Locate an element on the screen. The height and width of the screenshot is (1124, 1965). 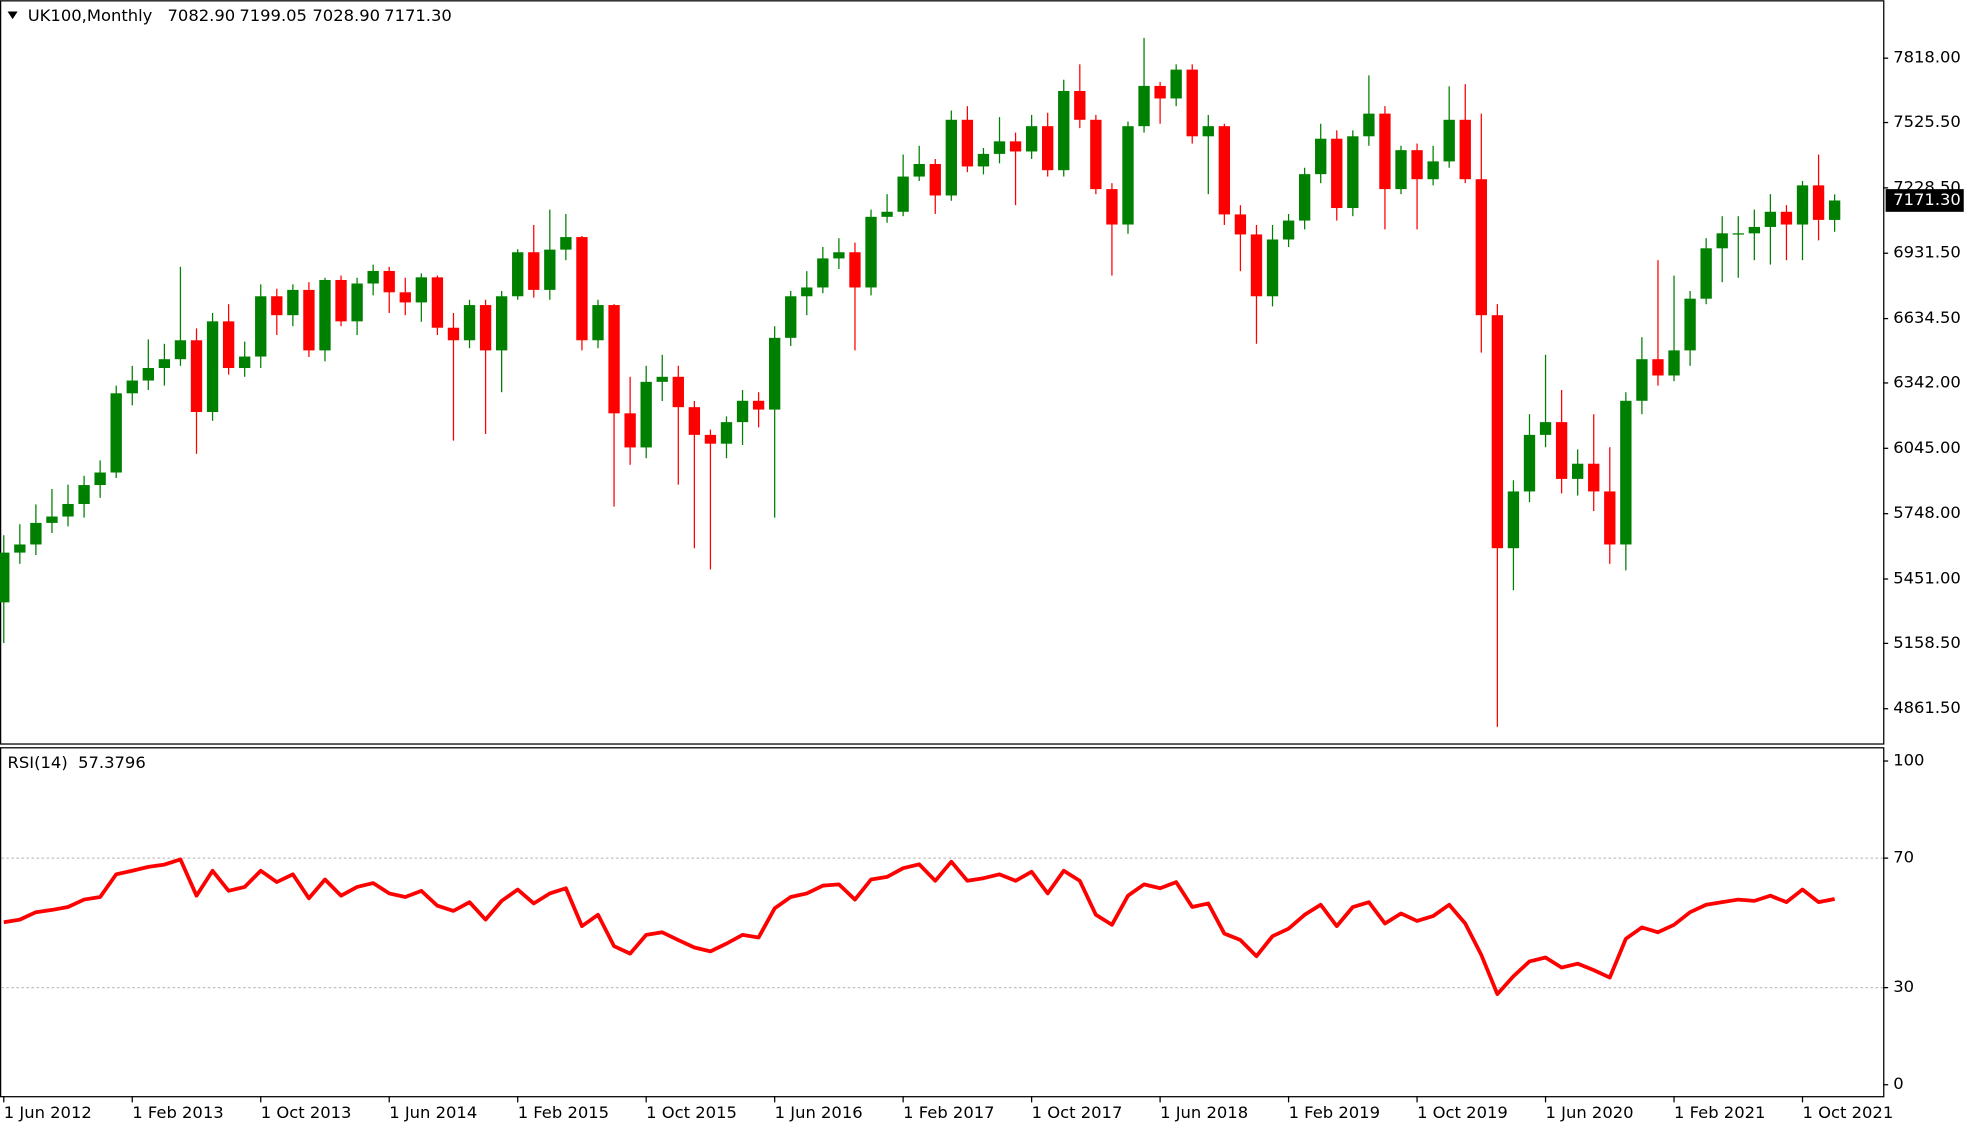
y-tick-label: 0 is located at coordinates (1898, 1083).